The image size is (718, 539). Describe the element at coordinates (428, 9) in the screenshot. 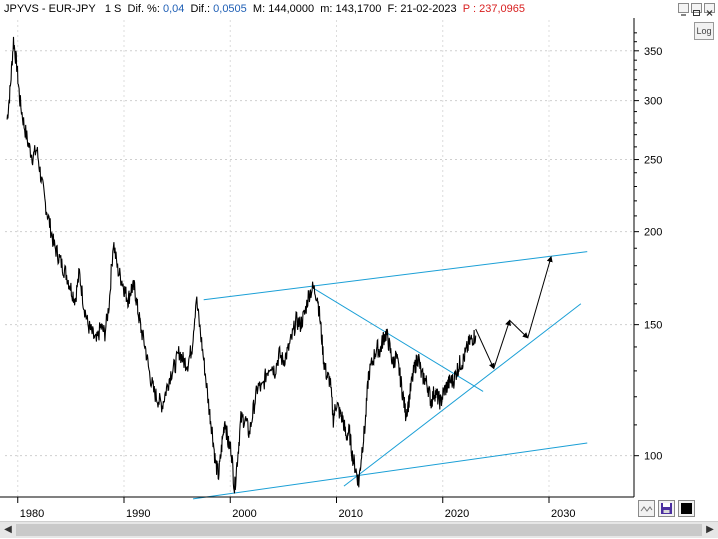

I see `date-value: 21-02-2023` at that location.